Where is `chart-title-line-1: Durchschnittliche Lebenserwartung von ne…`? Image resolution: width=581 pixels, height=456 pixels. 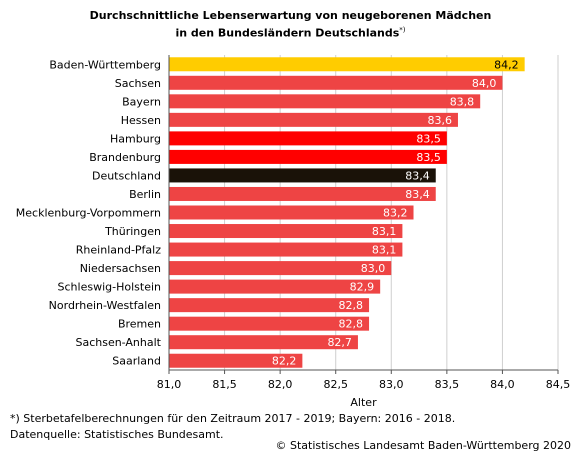
chart-title-line-1: Durchschnittliche Lebenserwartung von ne… is located at coordinates (290, 15).